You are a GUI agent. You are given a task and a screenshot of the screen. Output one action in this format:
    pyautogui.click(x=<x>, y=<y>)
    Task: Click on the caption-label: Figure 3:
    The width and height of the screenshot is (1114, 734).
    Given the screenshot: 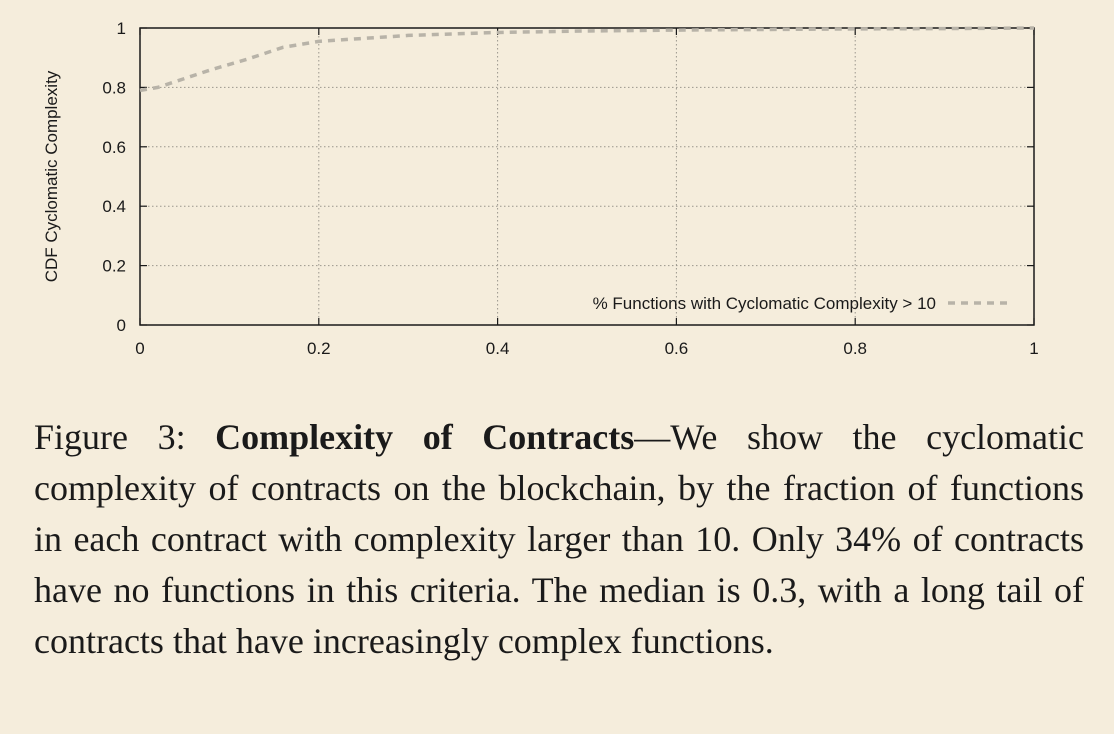 What is the action you would take?
    pyautogui.click(x=110, y=437)
    